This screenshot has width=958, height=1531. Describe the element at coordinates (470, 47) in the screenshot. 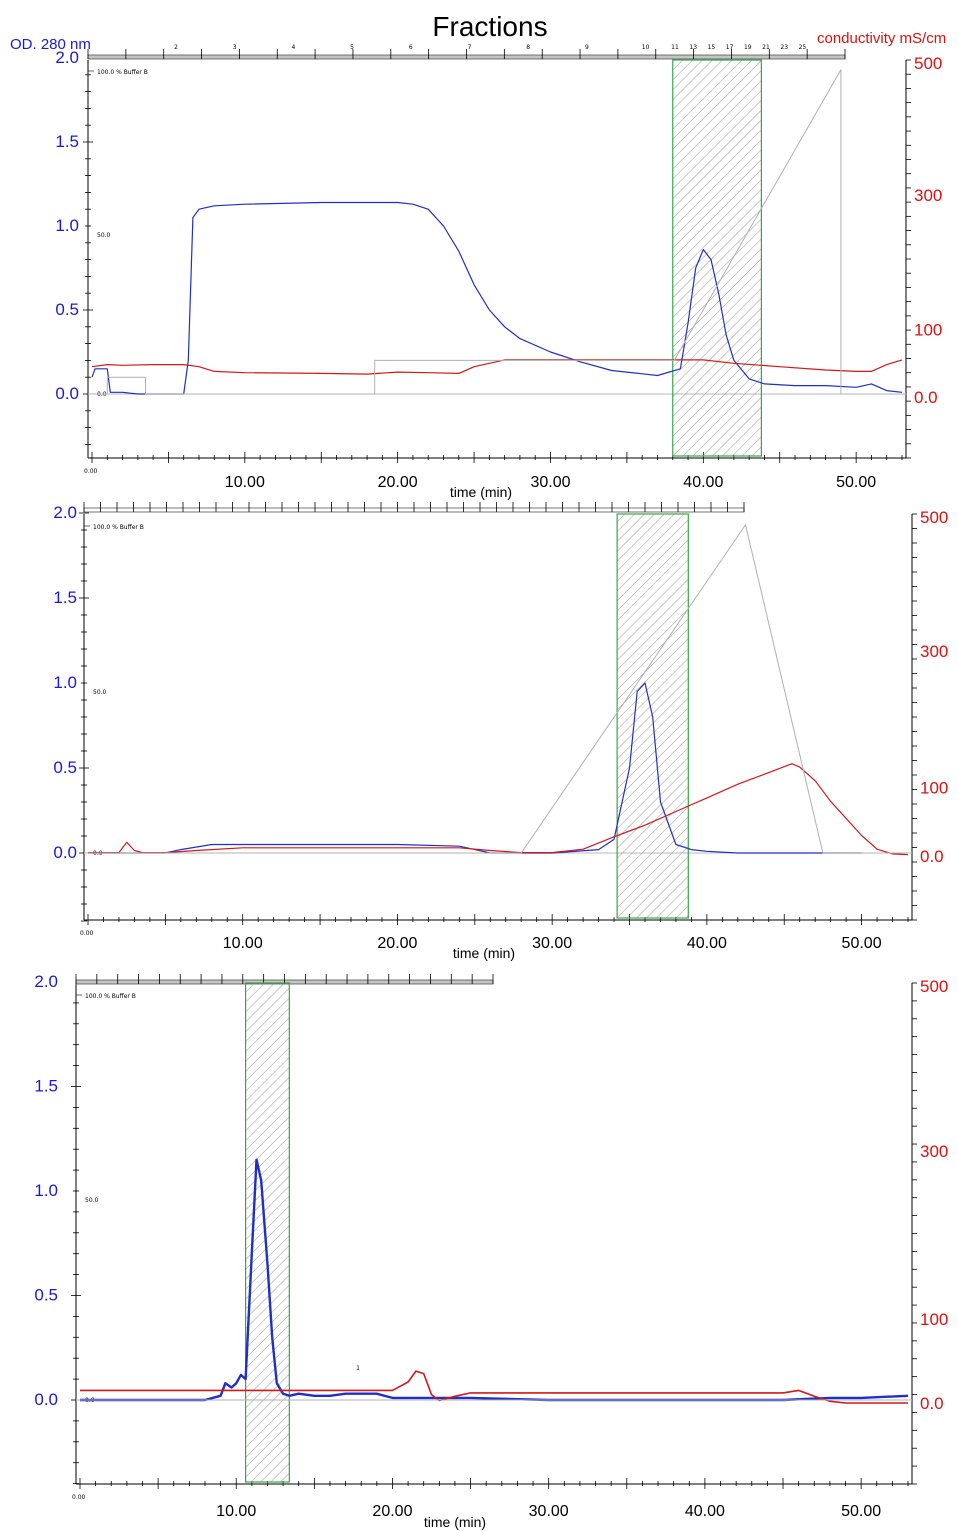

I see `fraction-number-label: 7` at that location.